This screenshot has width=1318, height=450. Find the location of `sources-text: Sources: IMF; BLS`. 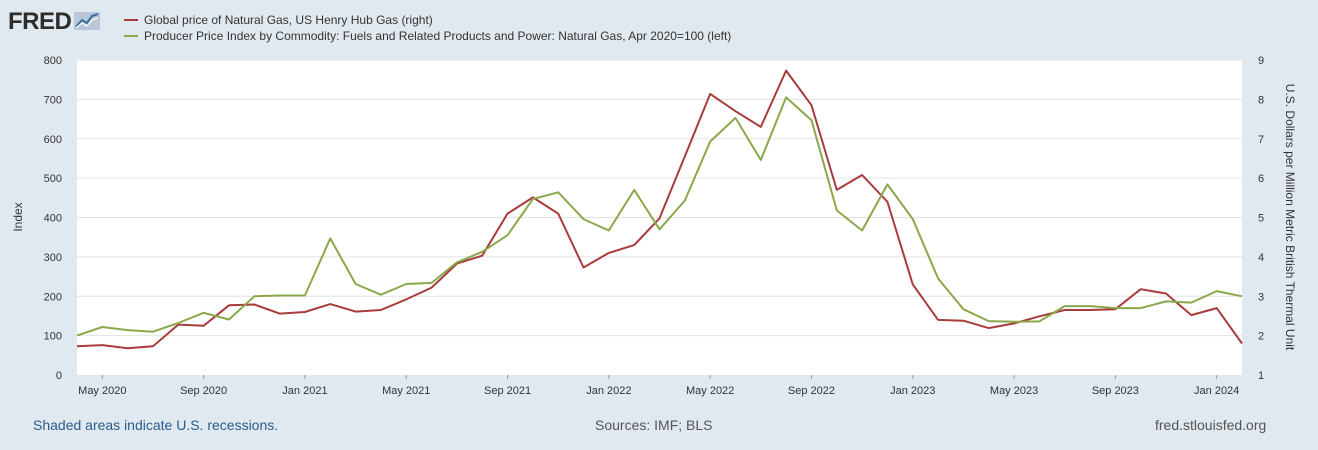

sources-text: Sources: IMF; BLS is located at coordinates (654, 425).